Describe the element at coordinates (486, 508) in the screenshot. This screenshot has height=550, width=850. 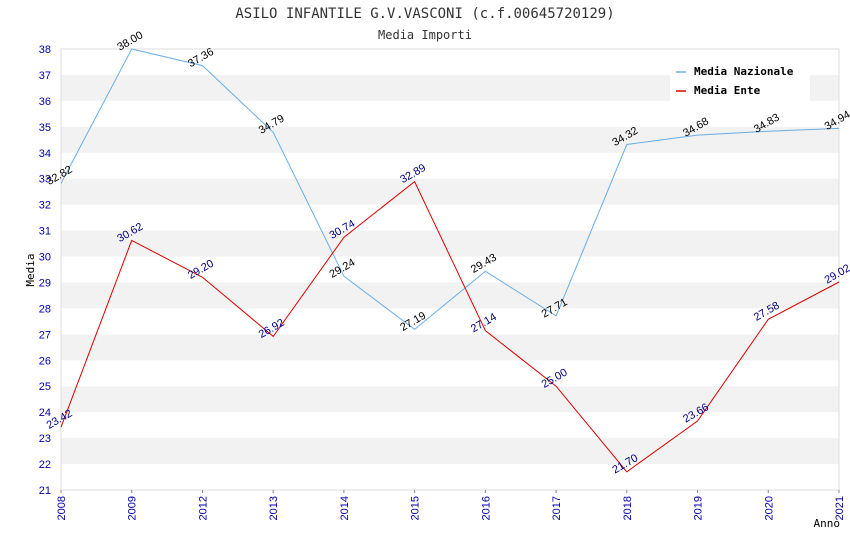
I see `x-tick-label: 2016` at that location.